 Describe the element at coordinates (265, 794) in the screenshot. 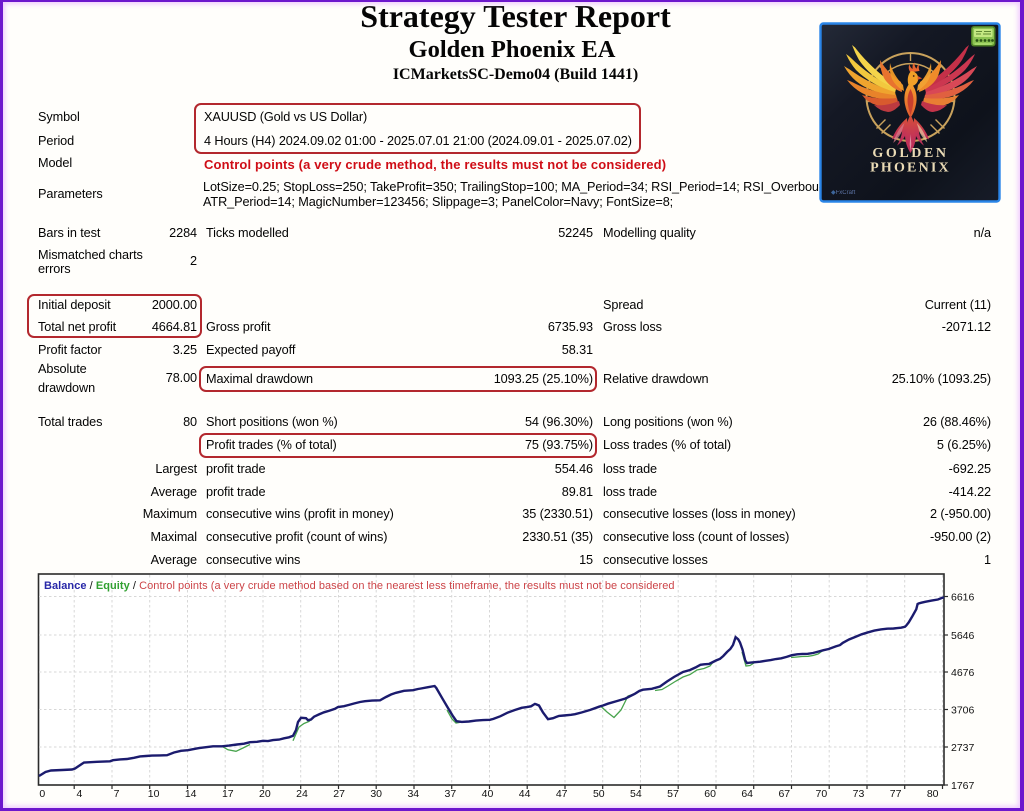

I see `svg-text: 20` at that location.